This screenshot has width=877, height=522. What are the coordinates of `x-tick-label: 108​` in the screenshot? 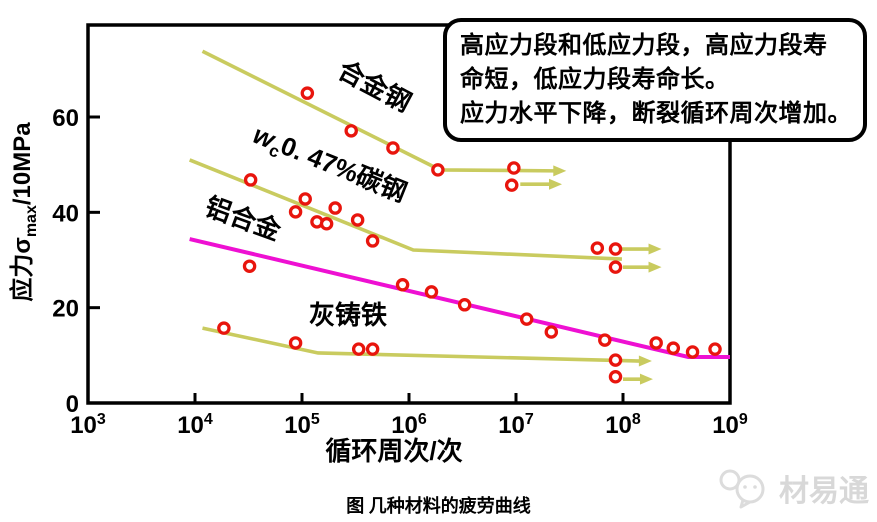 It's located at (623, 425).